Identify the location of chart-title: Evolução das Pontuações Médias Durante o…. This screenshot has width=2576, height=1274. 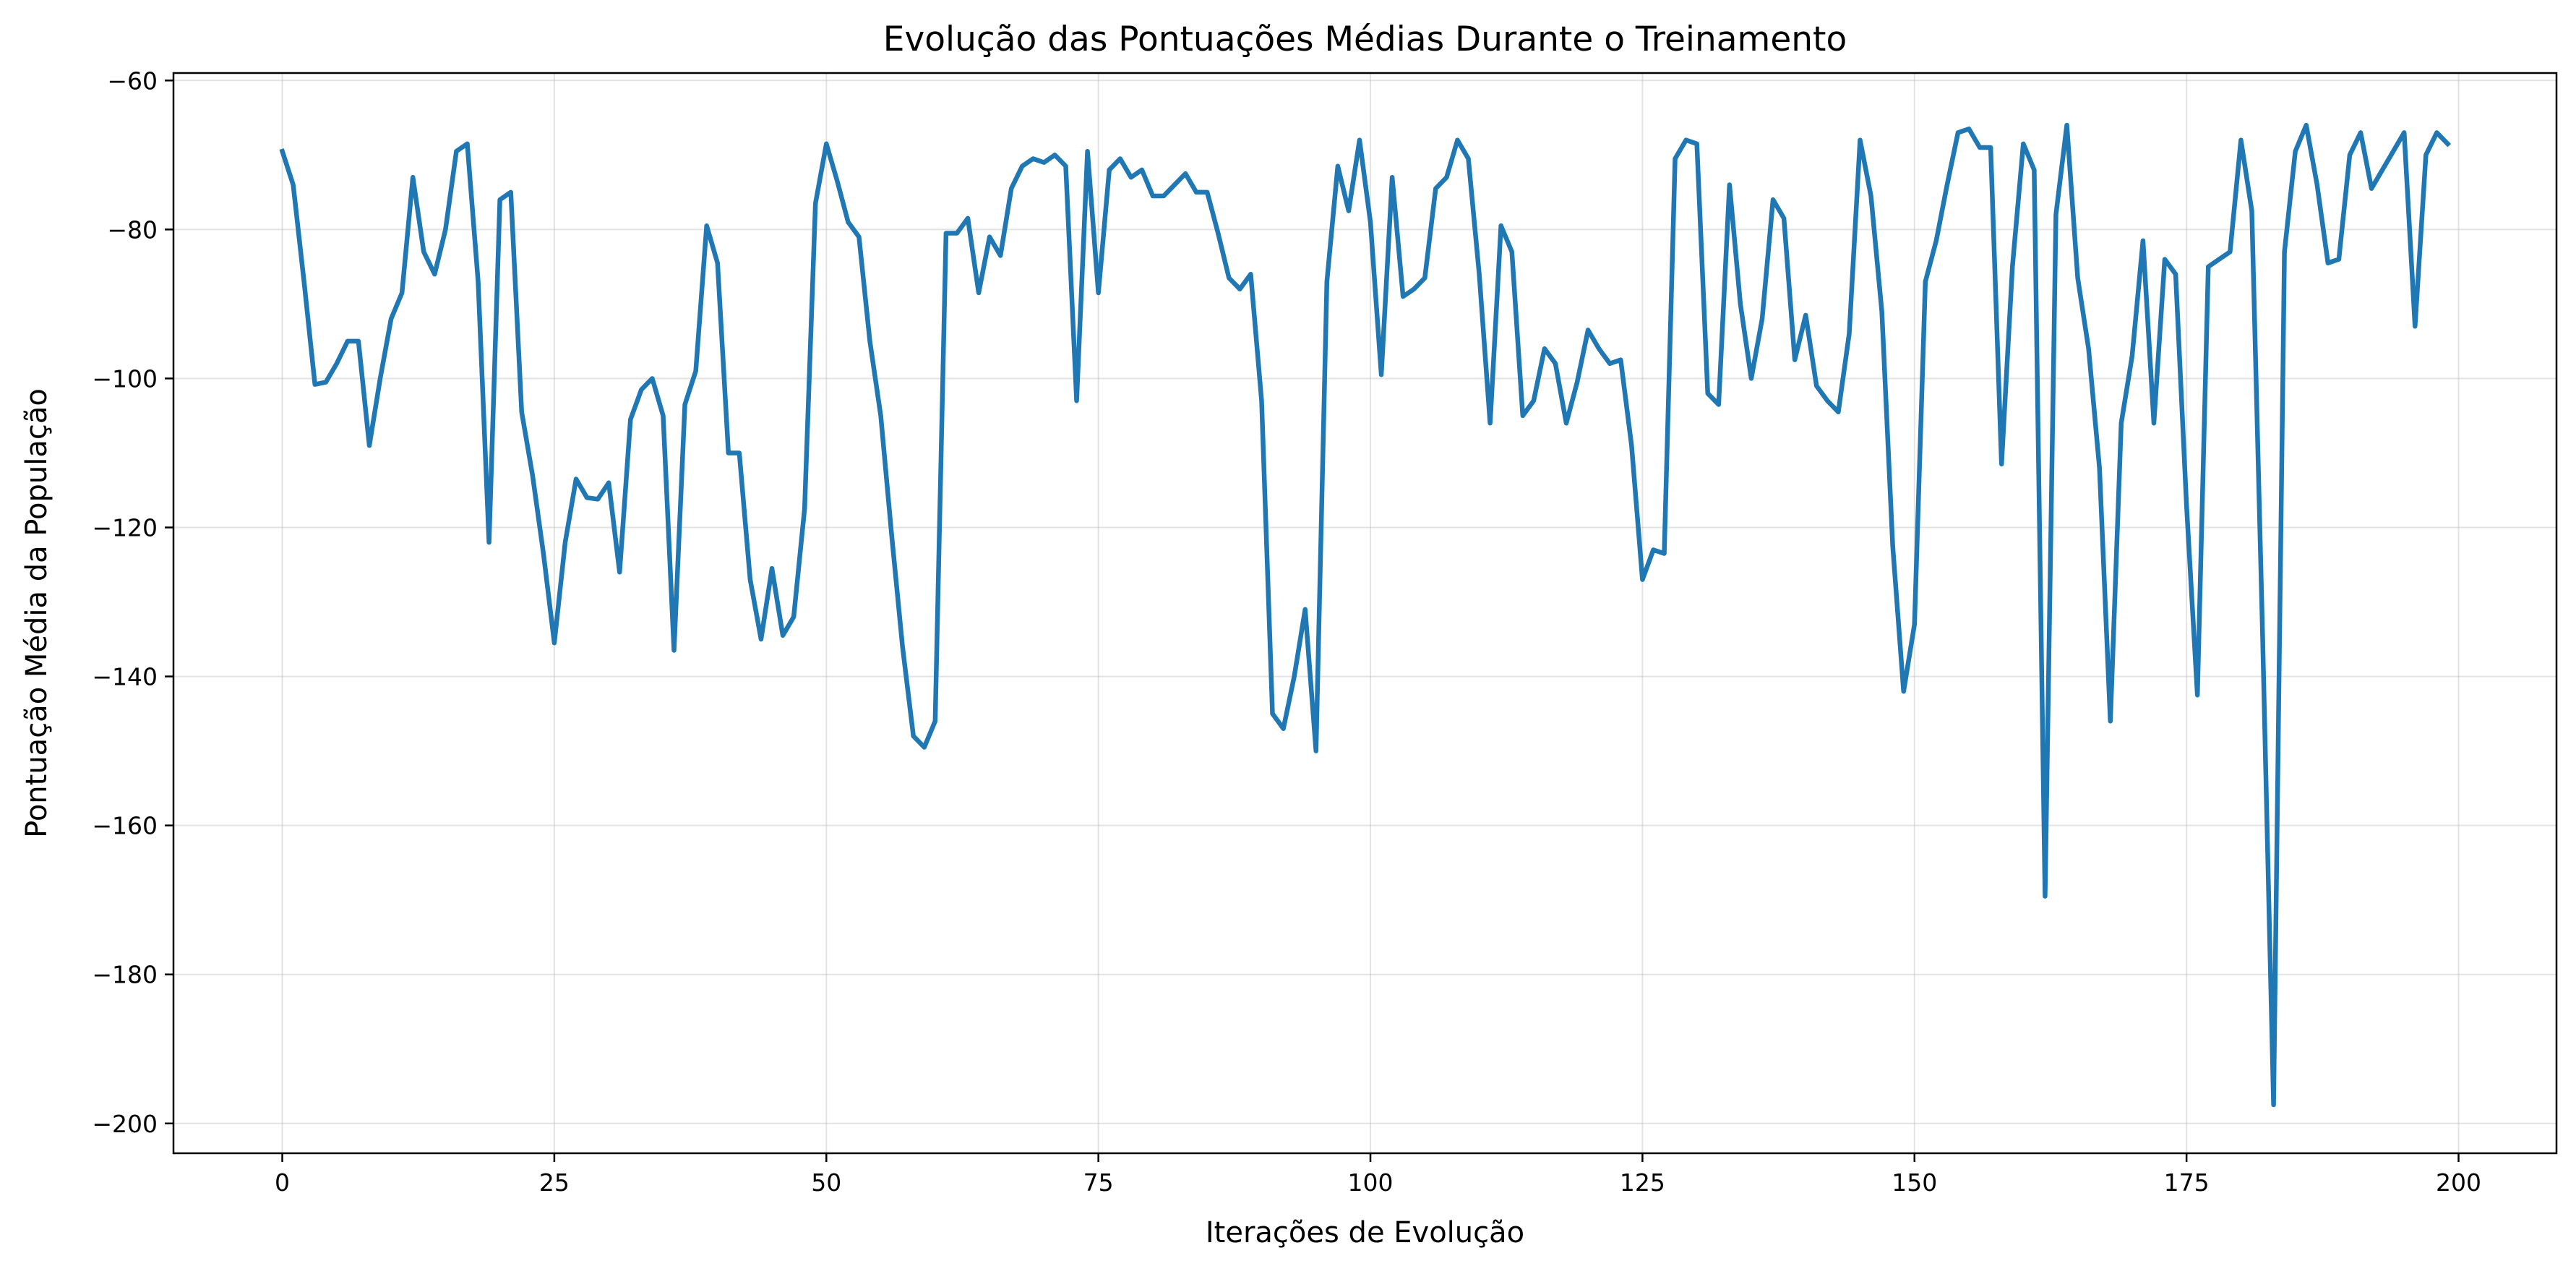
(1365, 39).